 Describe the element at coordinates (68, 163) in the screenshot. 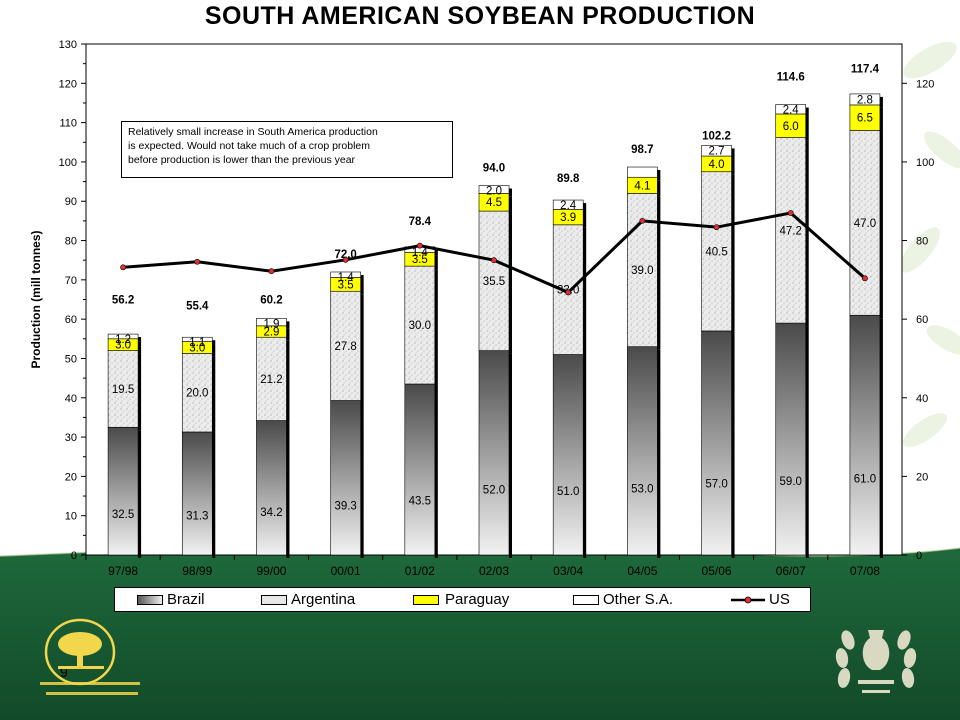

I see `y-tick-label: 100` at that location.